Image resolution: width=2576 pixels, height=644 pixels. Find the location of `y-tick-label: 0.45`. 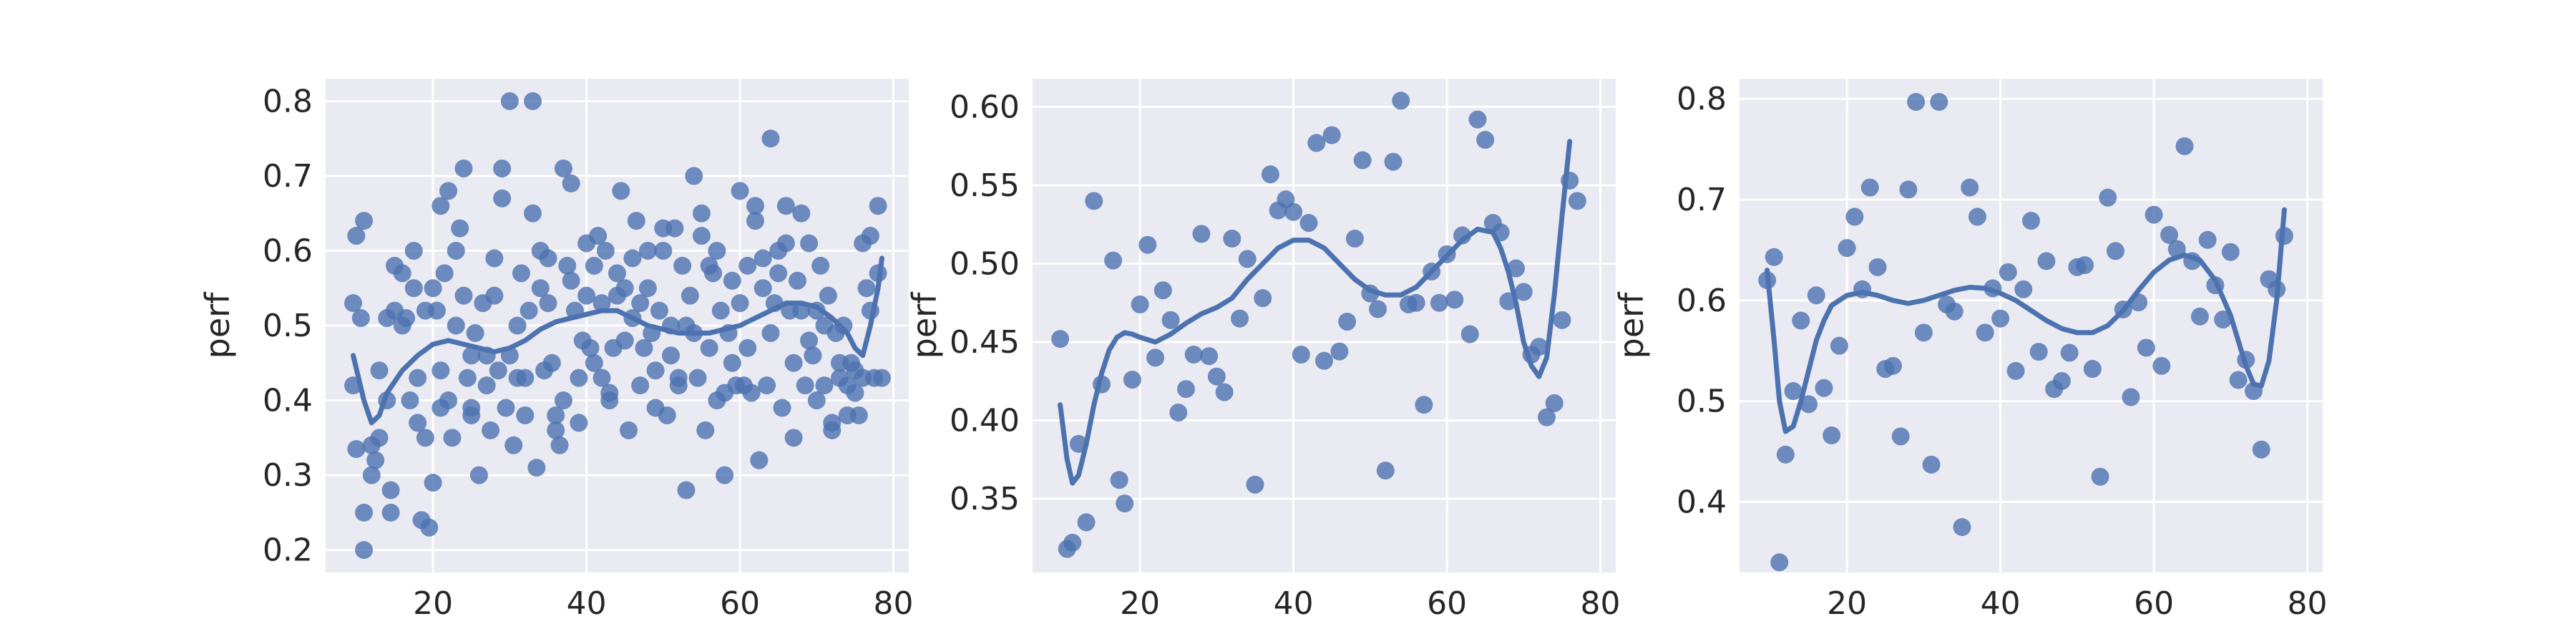

y-tick-label: 0.45 is located at coordinates (985, 342).